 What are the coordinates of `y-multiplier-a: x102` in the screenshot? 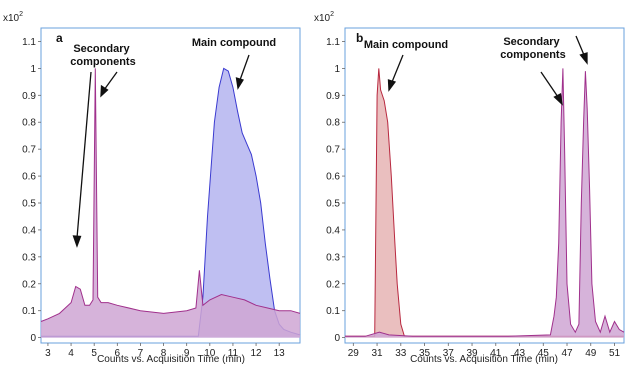 It's located at (13, 17).